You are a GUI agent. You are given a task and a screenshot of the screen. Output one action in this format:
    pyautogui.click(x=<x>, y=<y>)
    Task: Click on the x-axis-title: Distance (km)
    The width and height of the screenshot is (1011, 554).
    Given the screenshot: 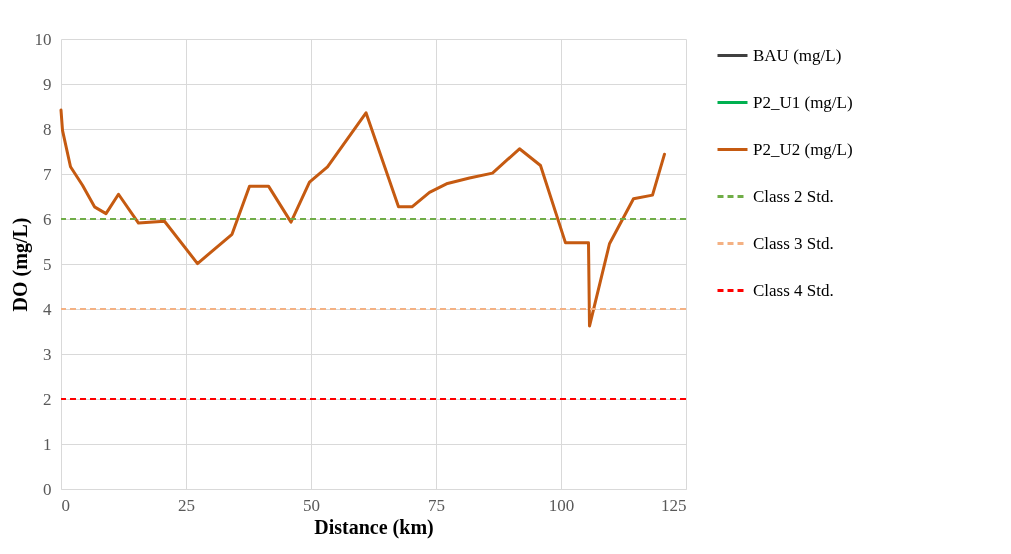 What is the action you would take?
    pyautogui.click(x=374, y=527)
    